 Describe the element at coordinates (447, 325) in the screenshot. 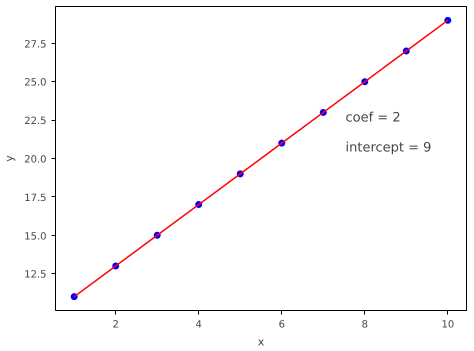

I see `x-tick-label: 10` at that location.